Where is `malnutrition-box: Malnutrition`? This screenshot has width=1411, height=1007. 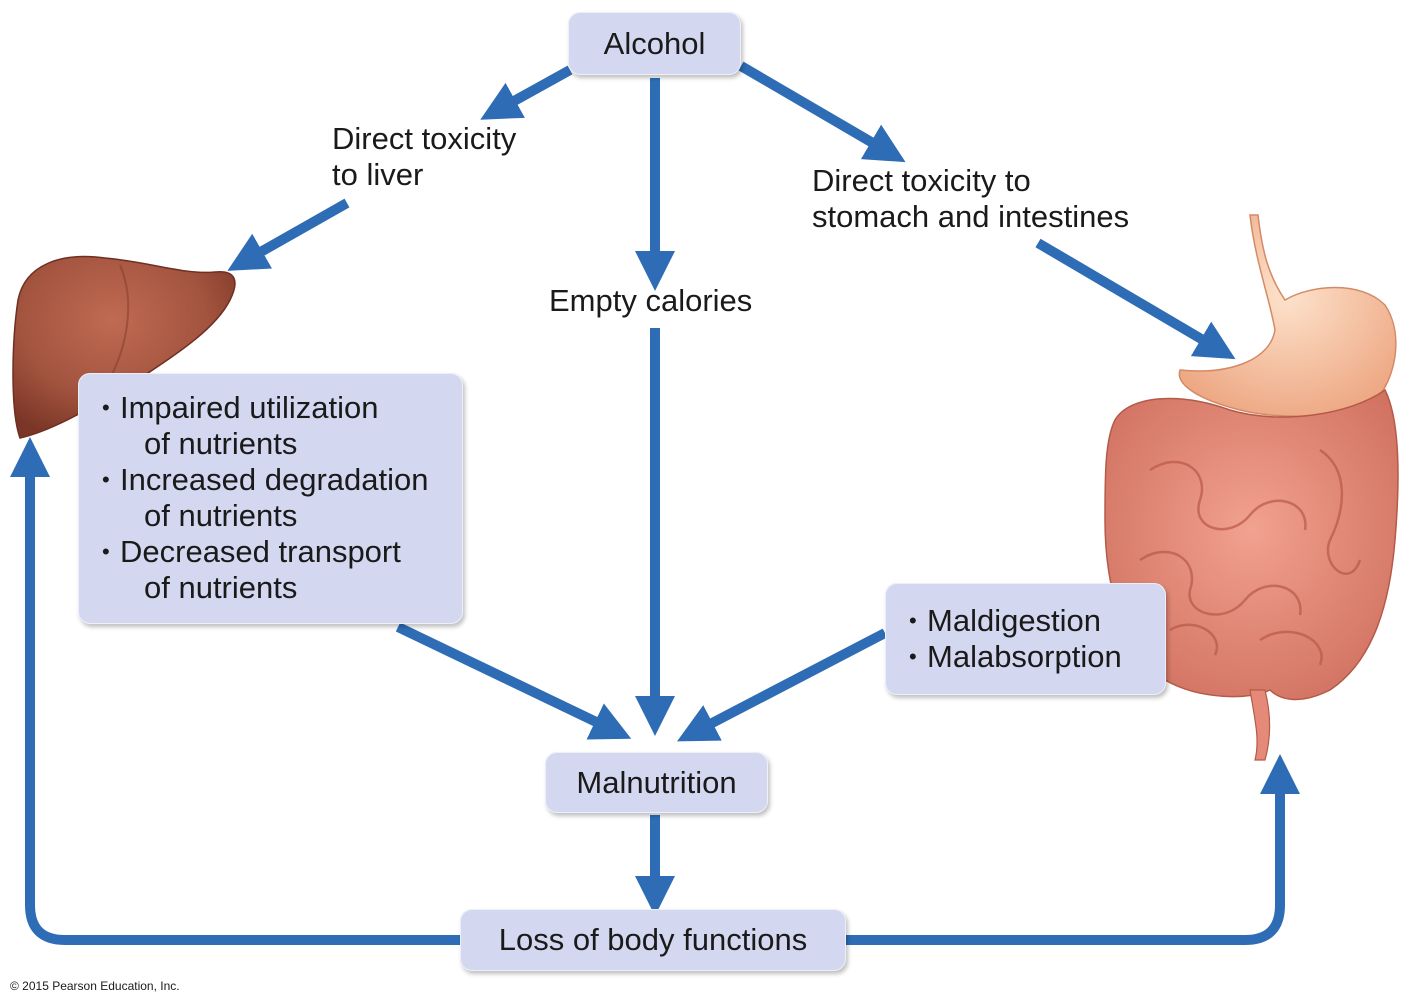 malnutrition-box: Malnutrition is located at coordinates (656, 782).